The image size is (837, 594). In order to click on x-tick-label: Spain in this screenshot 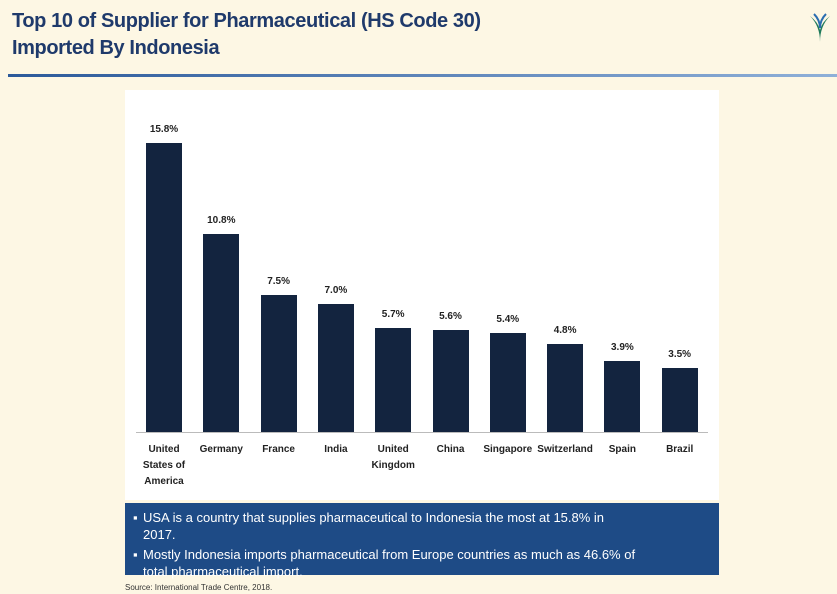, I will do `click(622, 449)`.